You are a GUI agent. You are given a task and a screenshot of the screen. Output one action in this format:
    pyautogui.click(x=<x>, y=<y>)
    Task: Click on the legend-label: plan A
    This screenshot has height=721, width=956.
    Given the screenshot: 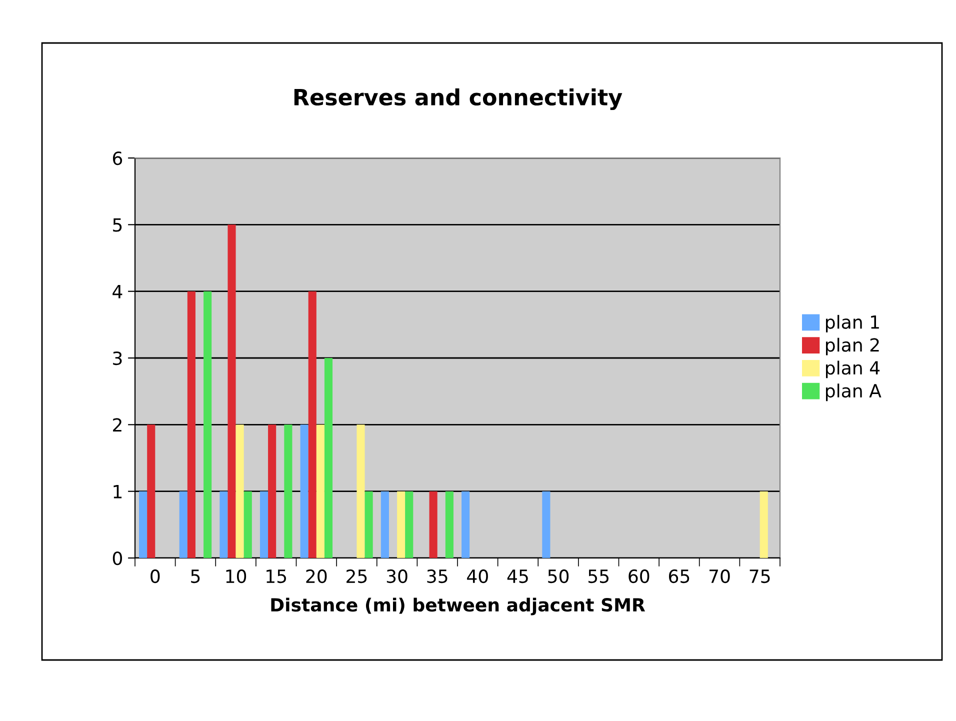 What is the action you would take?
    pyautogui.click(x=854, y=393)
    